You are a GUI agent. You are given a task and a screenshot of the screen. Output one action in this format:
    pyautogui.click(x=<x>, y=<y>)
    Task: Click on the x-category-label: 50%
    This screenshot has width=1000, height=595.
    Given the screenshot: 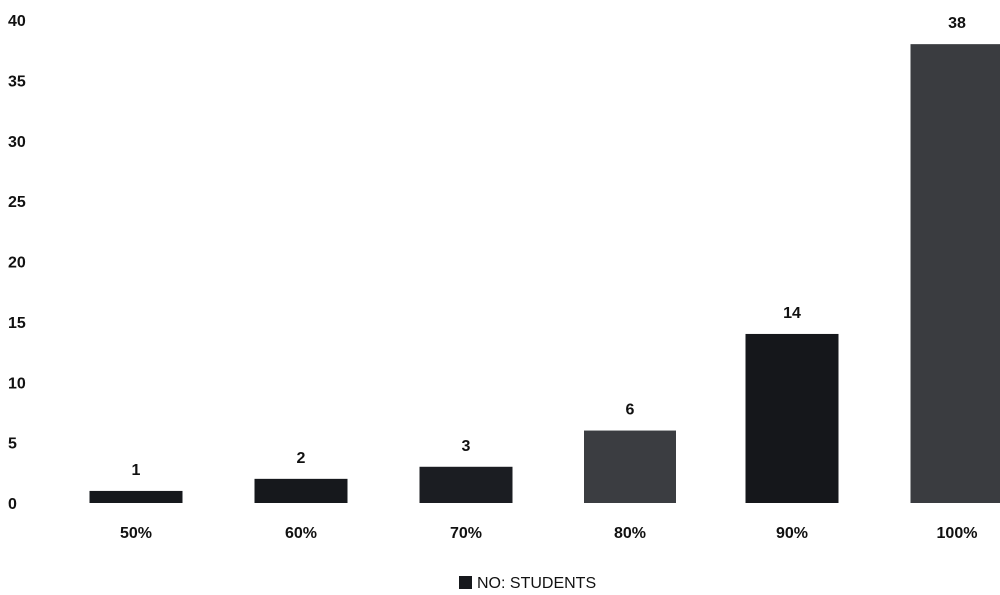 What is the action you would take?
    pyautogui.click(x=136, y=533)
    